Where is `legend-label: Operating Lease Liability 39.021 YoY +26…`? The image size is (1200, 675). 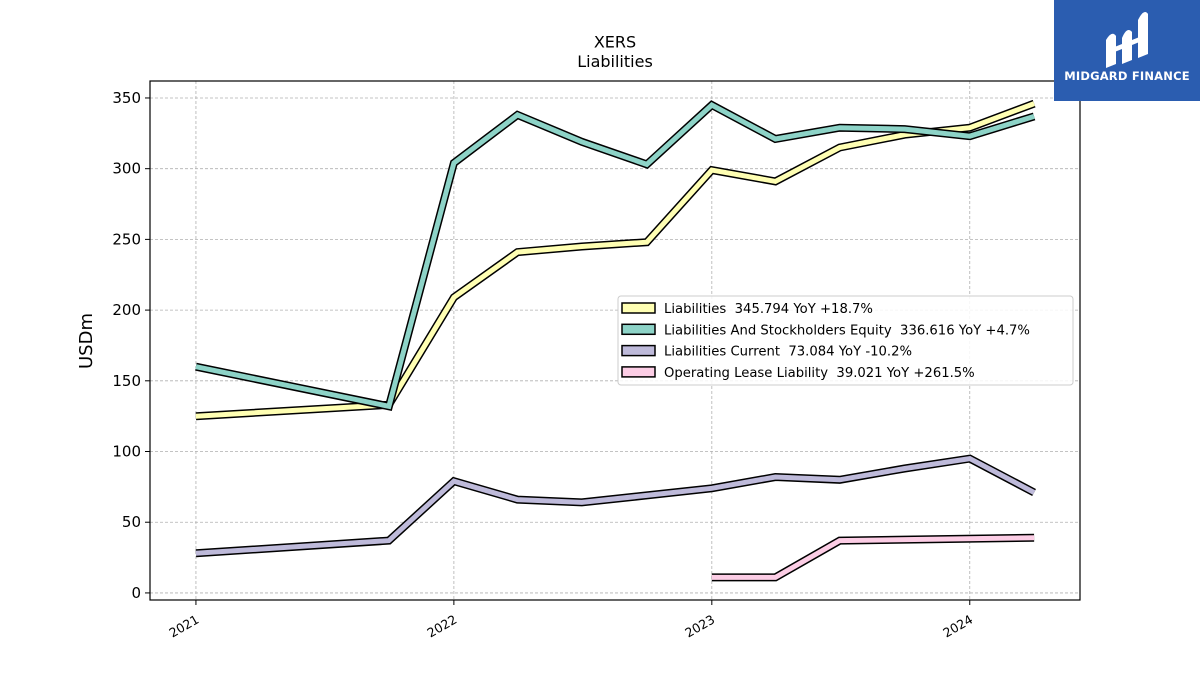
legend-label: Operating Lease Liability 39.021 YoY +26… is located at coordinates (819, 373).